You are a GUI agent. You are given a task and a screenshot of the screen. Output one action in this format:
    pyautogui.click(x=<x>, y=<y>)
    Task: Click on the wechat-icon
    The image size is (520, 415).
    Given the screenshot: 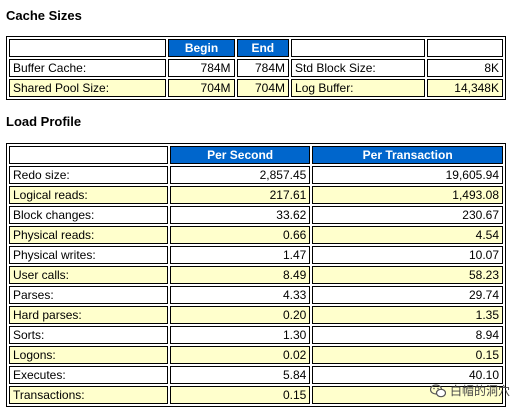 What is the action you would take?
    pyautogui.click(x=437, y=390)
    